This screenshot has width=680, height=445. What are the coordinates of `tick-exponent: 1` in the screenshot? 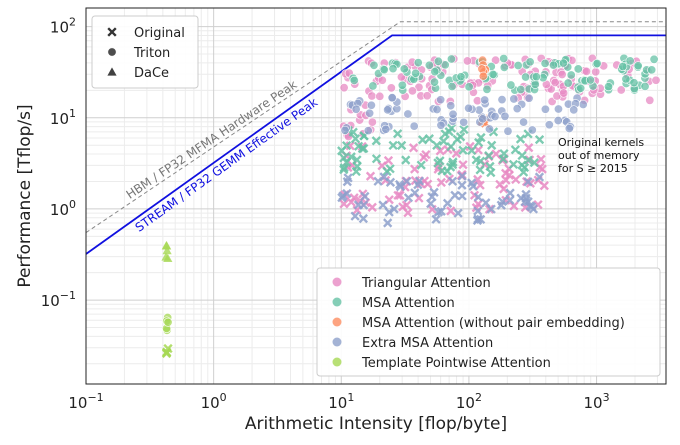 It's located at (350, 397).